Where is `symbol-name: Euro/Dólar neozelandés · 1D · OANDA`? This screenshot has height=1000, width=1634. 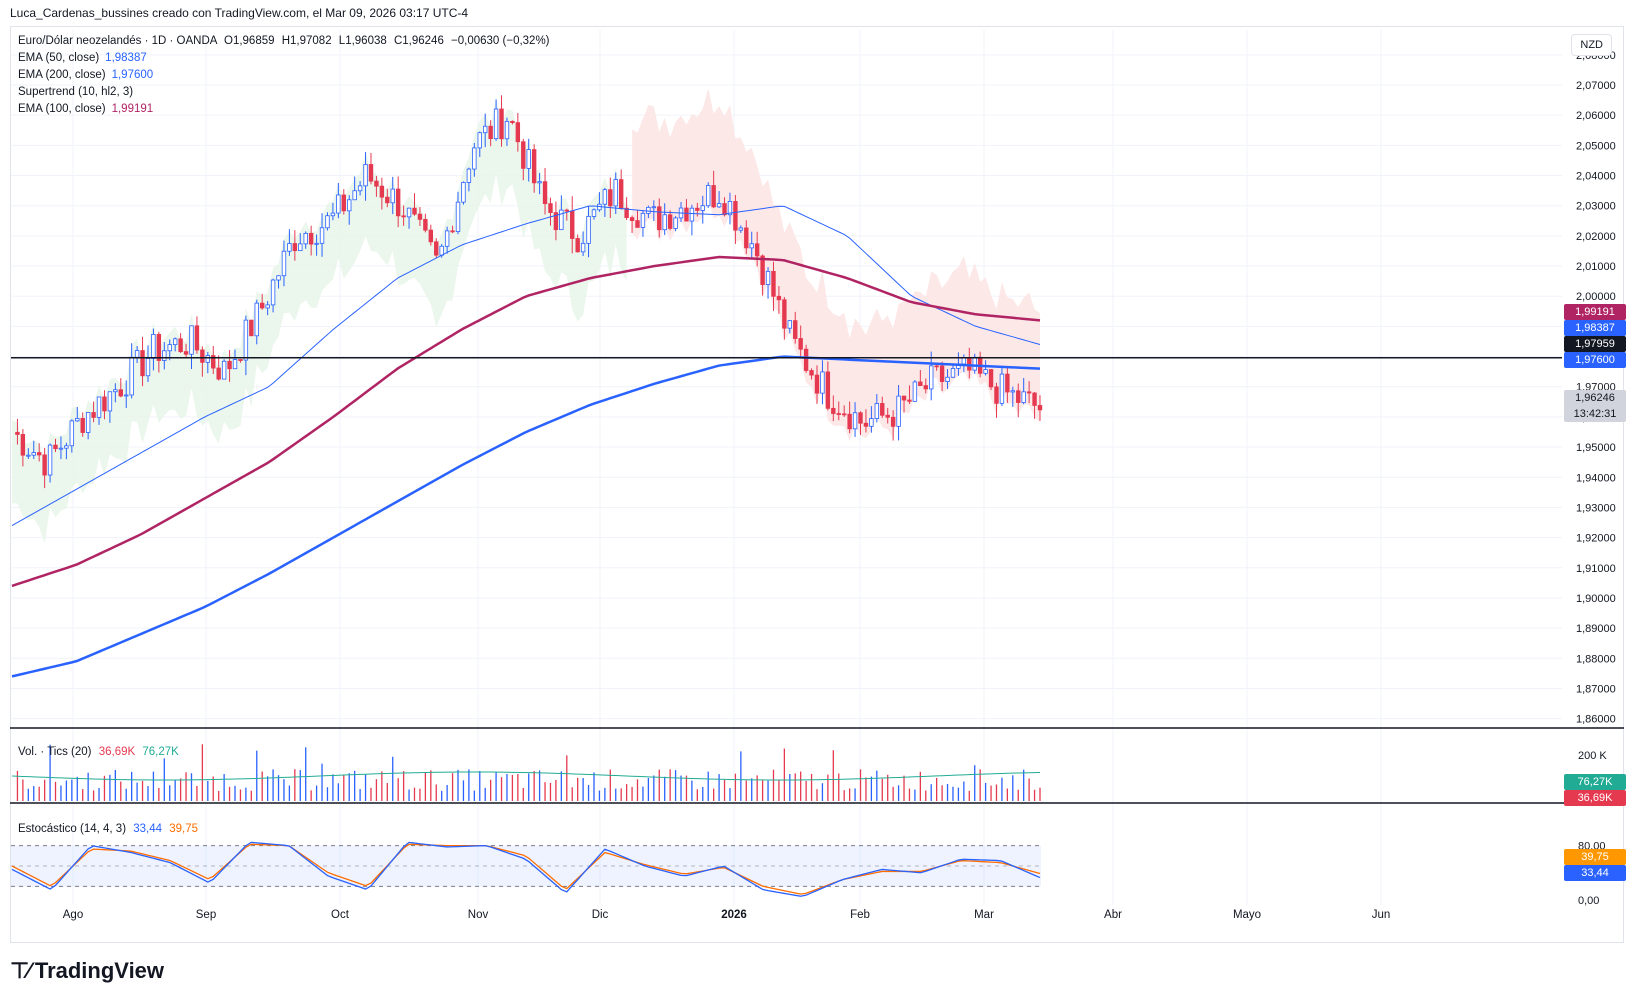 symbol-name: Euro/Dólar neozelandés · 1D · OANDA is located at coordinates (117, 41).